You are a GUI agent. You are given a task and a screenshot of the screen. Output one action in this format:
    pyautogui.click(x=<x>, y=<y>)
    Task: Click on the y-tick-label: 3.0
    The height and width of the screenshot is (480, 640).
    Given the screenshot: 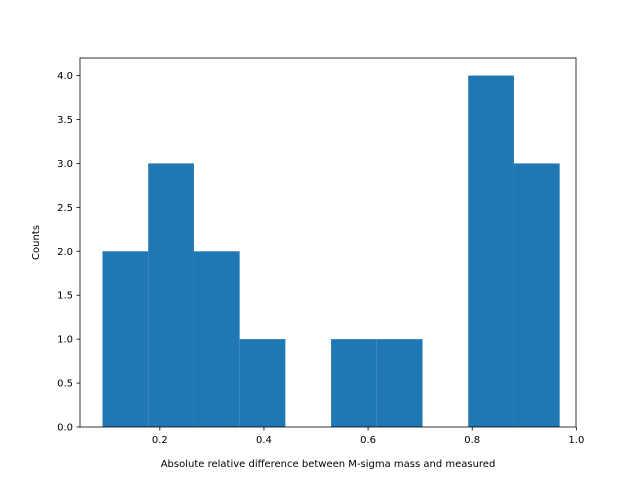 What is the action you would take?
    pyautogui.click(x=65, y=164)
    